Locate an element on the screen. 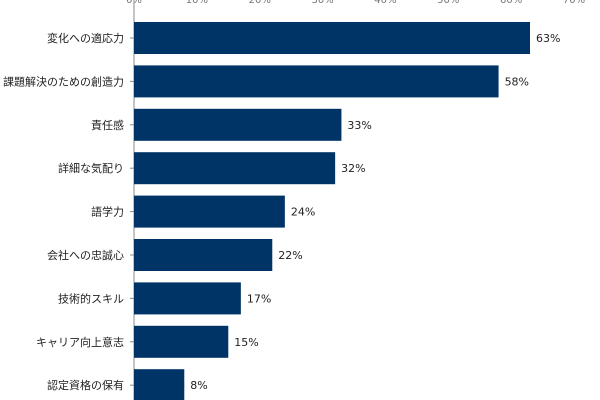 The width and height of the screenshot is (600, 400). value-label: 33% is located at coordinates (359, 125).